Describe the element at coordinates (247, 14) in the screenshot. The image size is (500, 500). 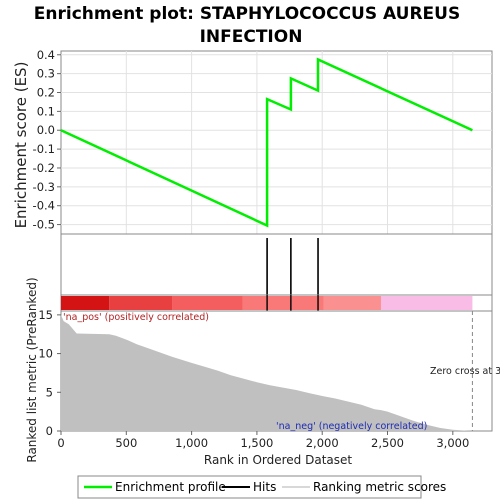
I see `chart-title-line1: Enrichment plot: STAPHYLOCOCCUS AUREUS` at that location.